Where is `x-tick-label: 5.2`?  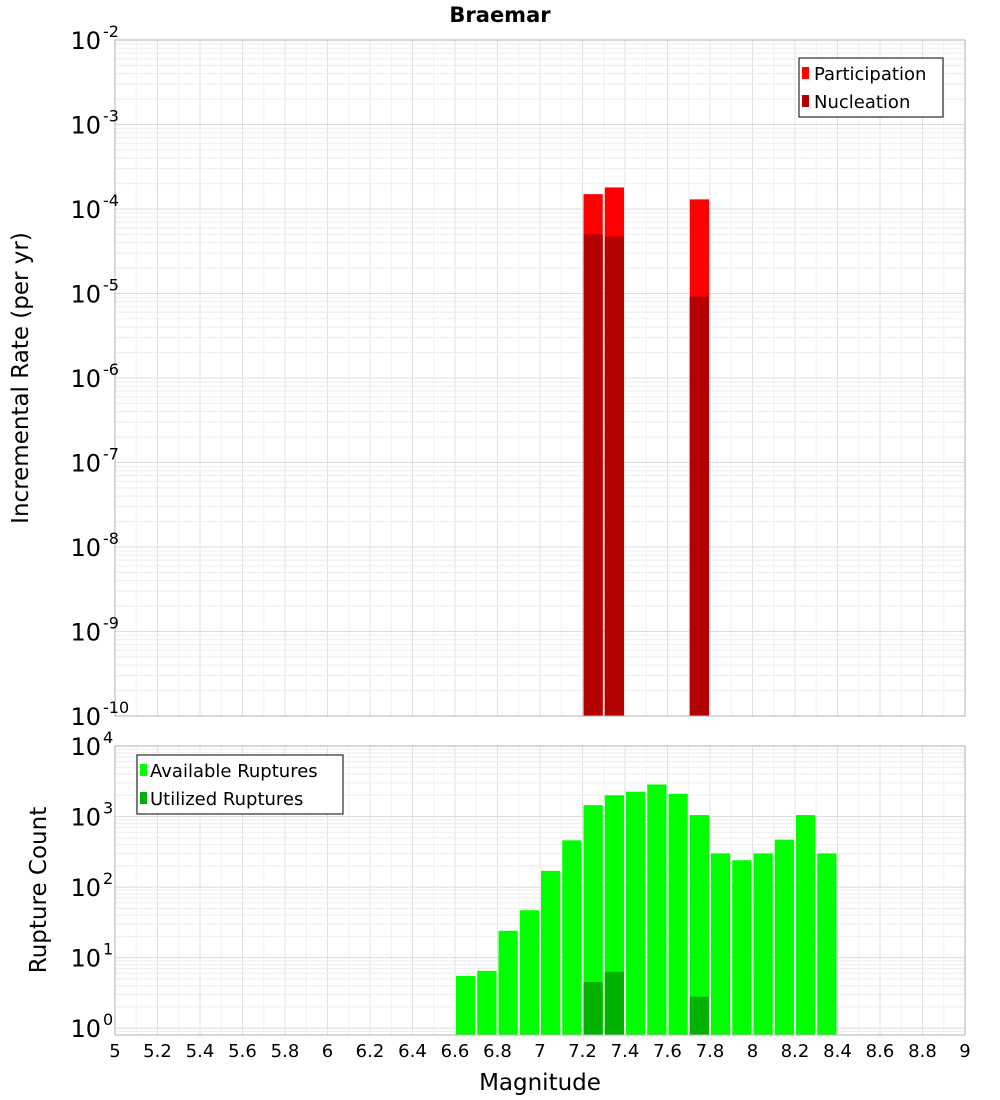 x-tick-label: 5.2 is located at coordinates (157, 1051).